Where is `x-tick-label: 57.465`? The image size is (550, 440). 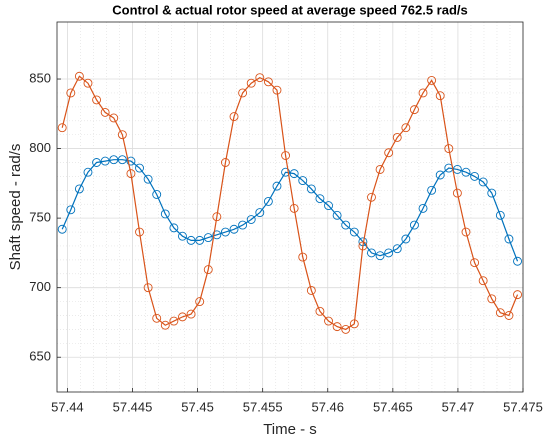 x-tick-label: 57.465 is located at coordinates (393, 406).